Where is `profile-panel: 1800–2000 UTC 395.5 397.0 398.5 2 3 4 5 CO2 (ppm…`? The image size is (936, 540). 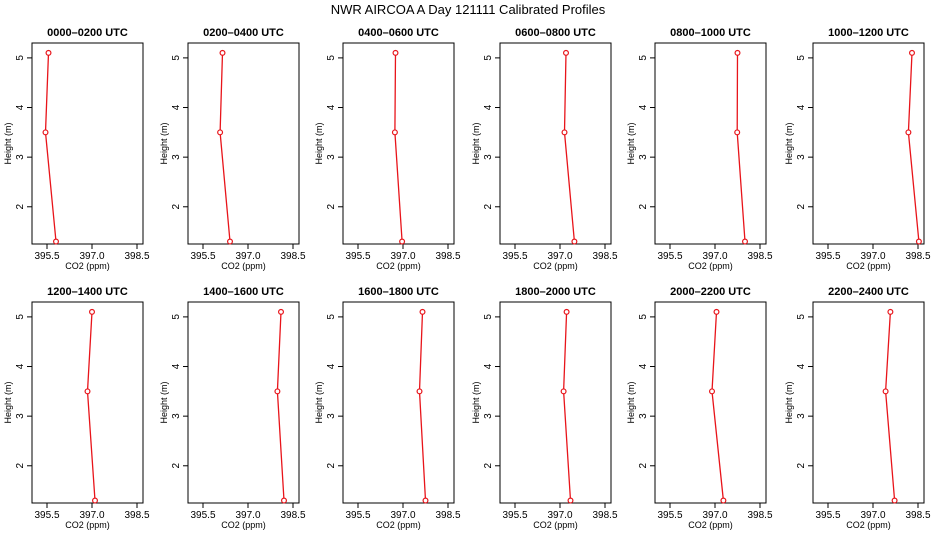
profile-panel: 1800–2000 UTC 395.5 397.0 398.5 2 3 4 5 CO2 (ppm… is located at coordinates (544, 408).